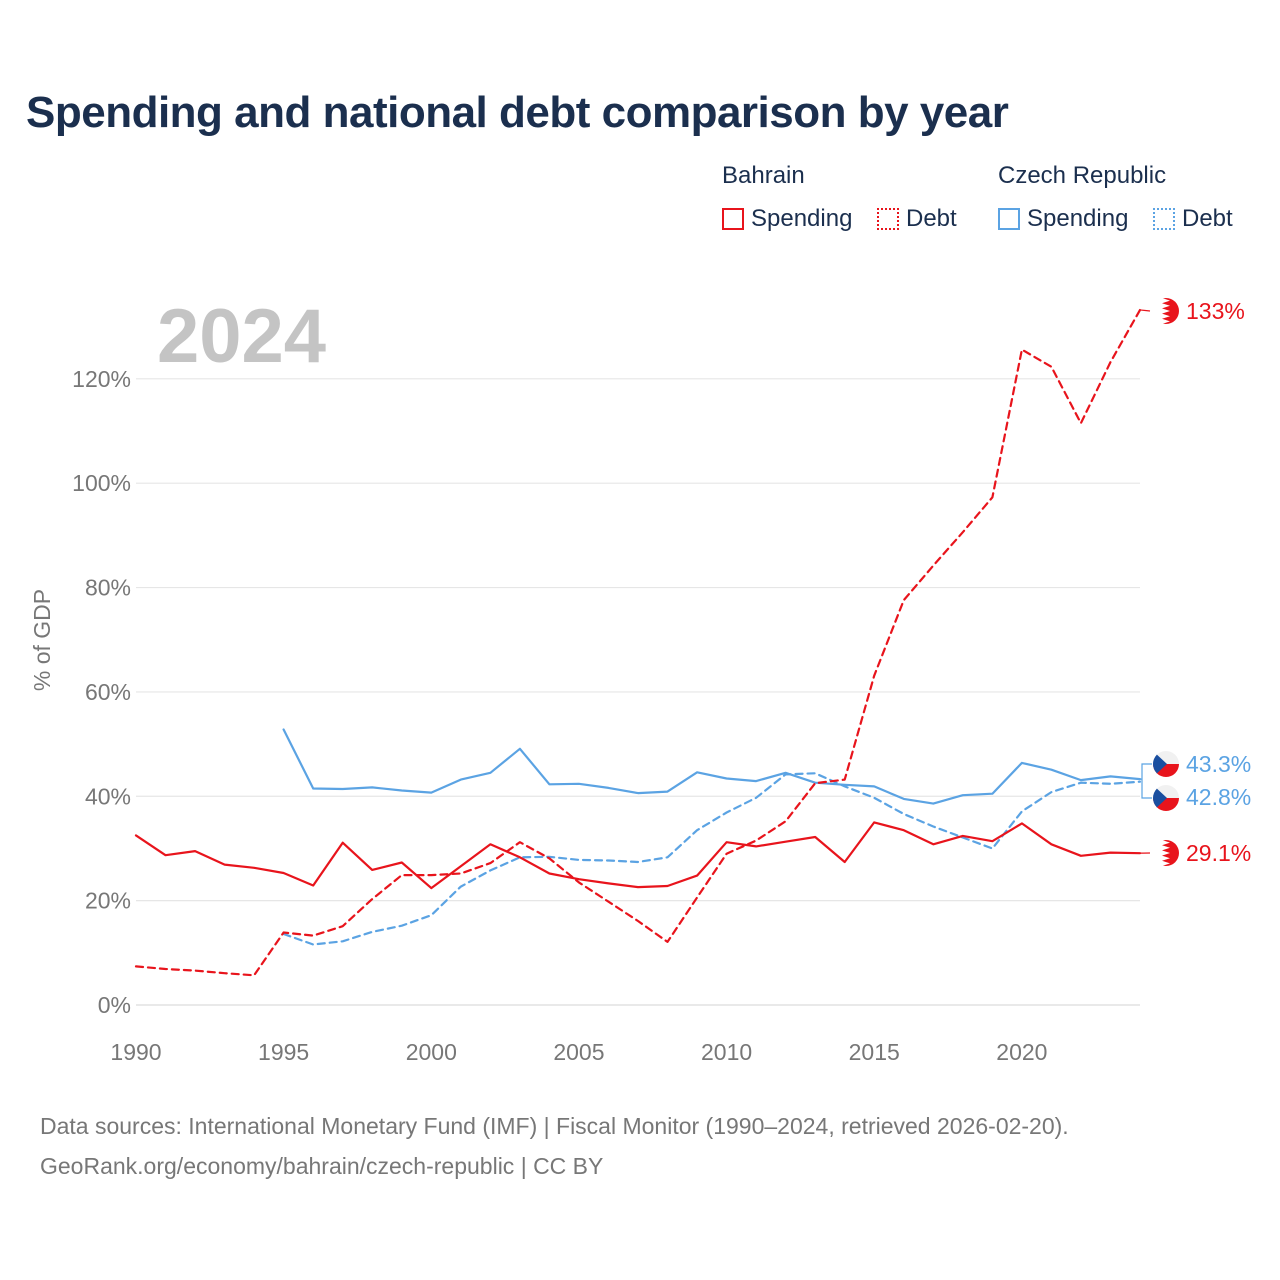 The height and width of the screenshot is (1280, 1280). What do you see at coordinates (42, 640) in the screenshot?
I see `y-axis-label: % of GDP` at bounding box center [42, 640].